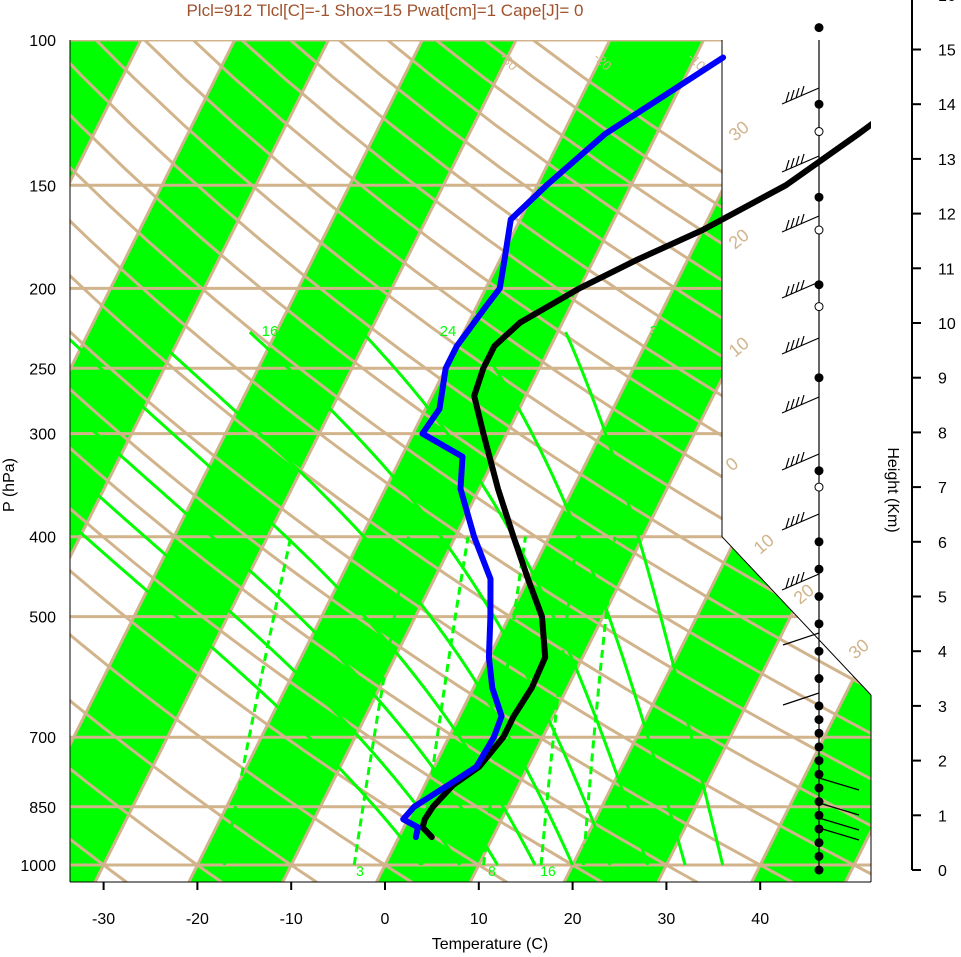 The image size is (961, 957). What do you see at coordinates (16, 452) in the screenshot?
I see `dry-adiabat-line` at bounding box center [16, 452].